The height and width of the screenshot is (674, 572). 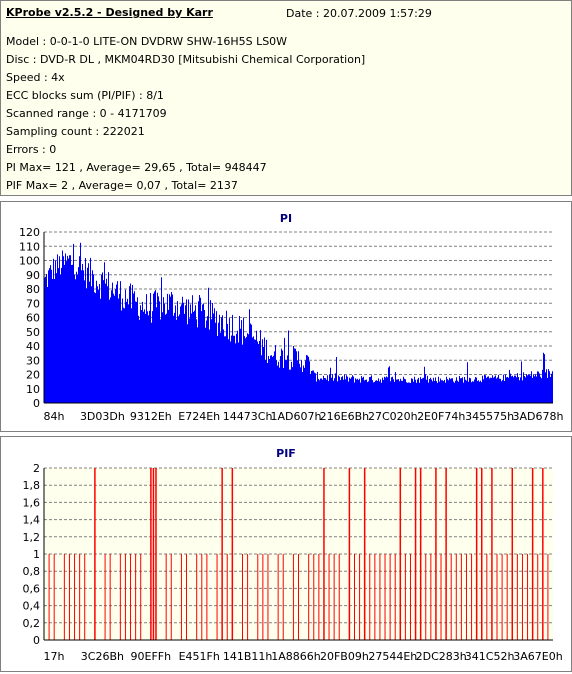 I want to click on y-tick-label: 60, so click(x=33, y=318).